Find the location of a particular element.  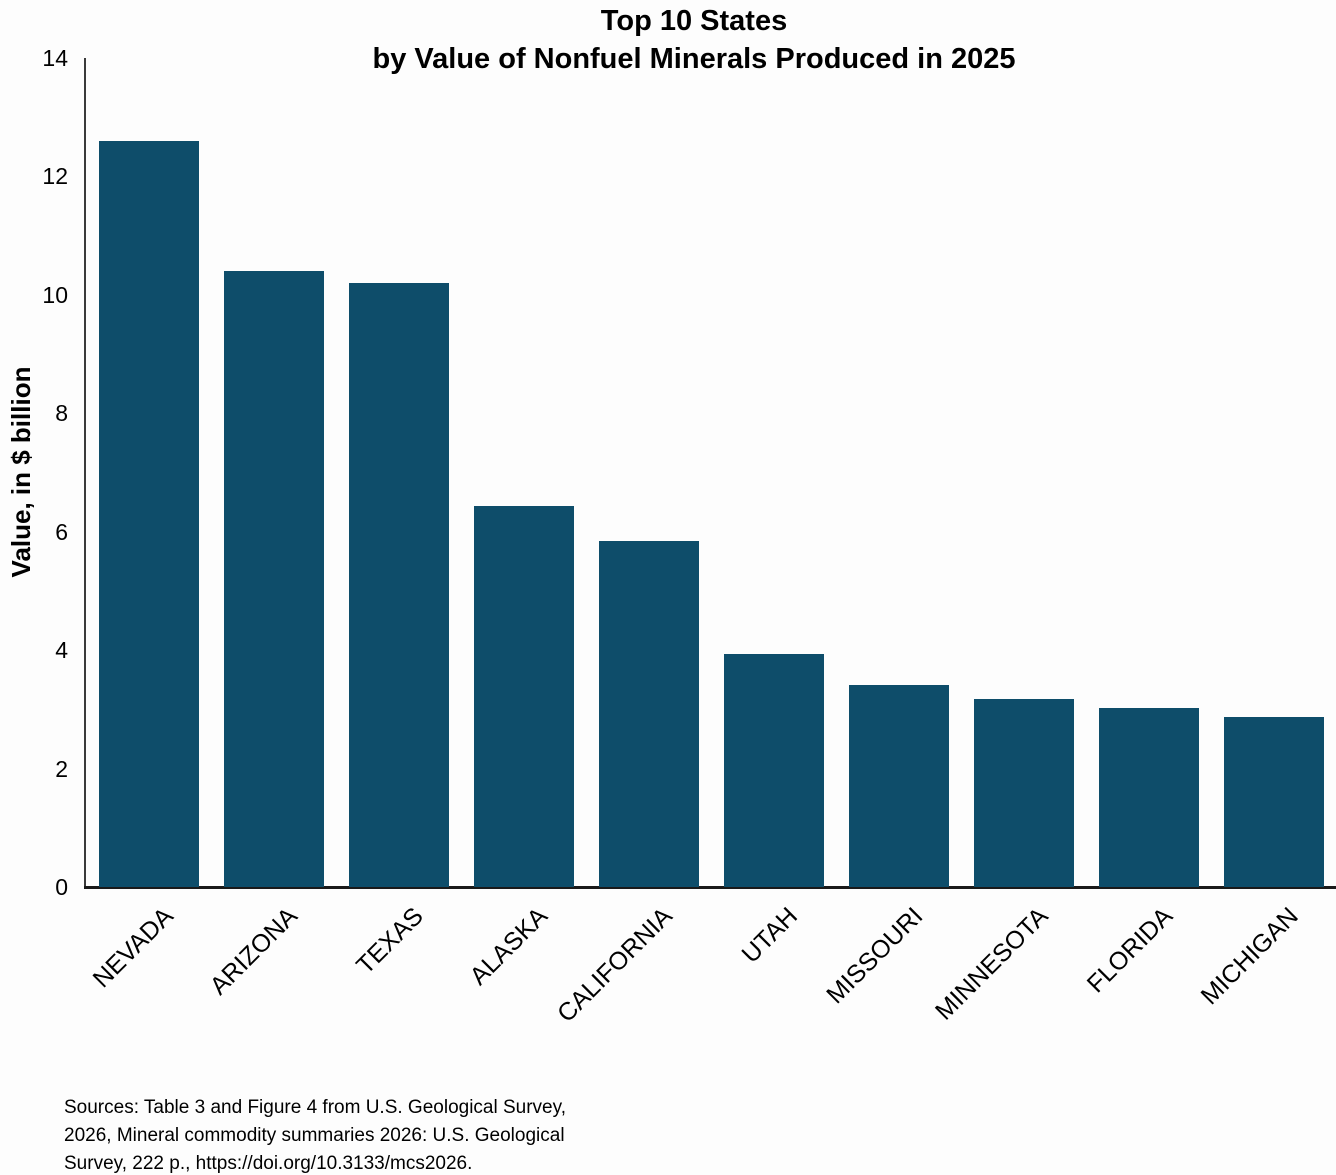

x-label-utah: UTAH is located at coordinates (770, 935).